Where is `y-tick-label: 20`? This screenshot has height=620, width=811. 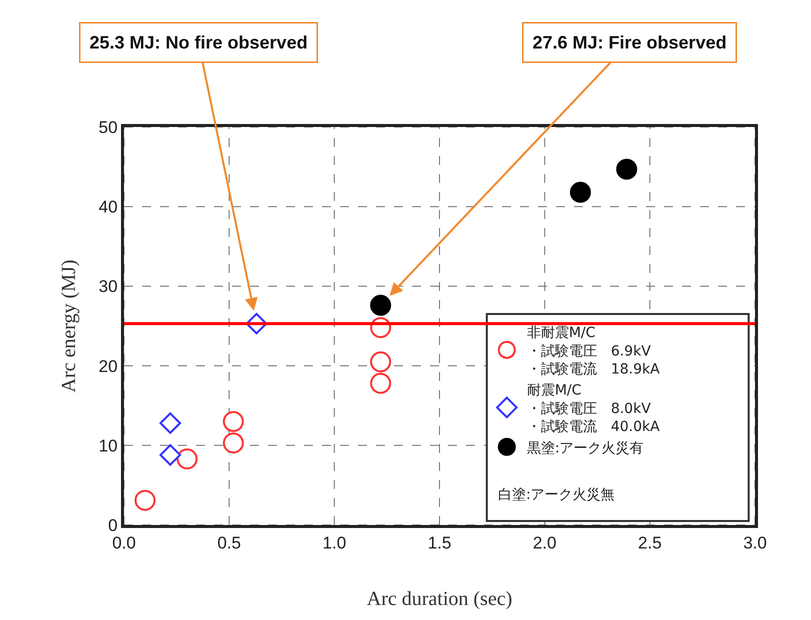
y-tick-label: 20 is located at coordinates (108, 366).